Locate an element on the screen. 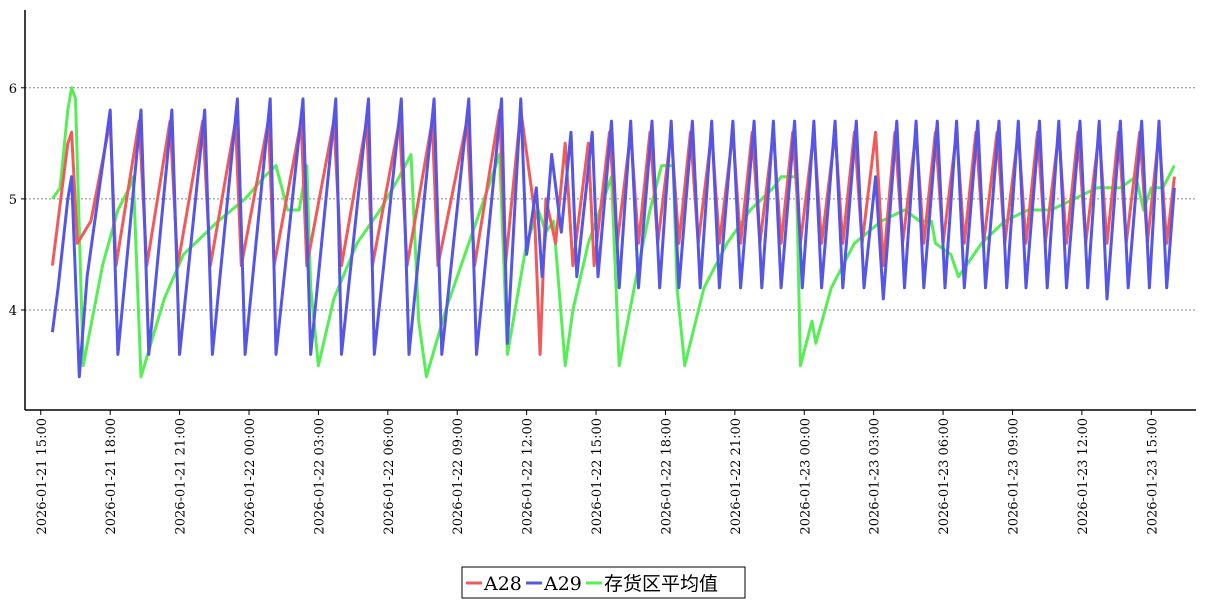 The image size is (1207, 600). x-tick-label: 2026-01-21 15:00 is located at coordinates (42, 476).